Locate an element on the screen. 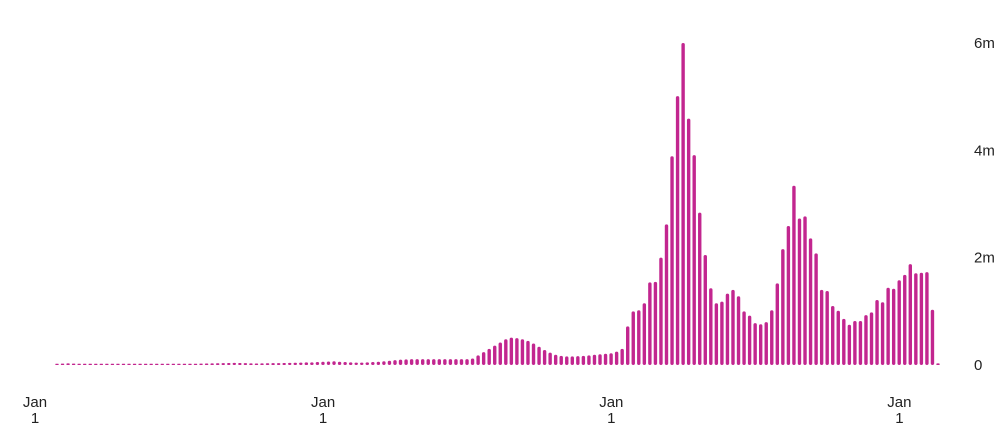 The width and height of the screenshot is (1004, 427). y-tick-label: 6m is located at coordinates (984, 43).